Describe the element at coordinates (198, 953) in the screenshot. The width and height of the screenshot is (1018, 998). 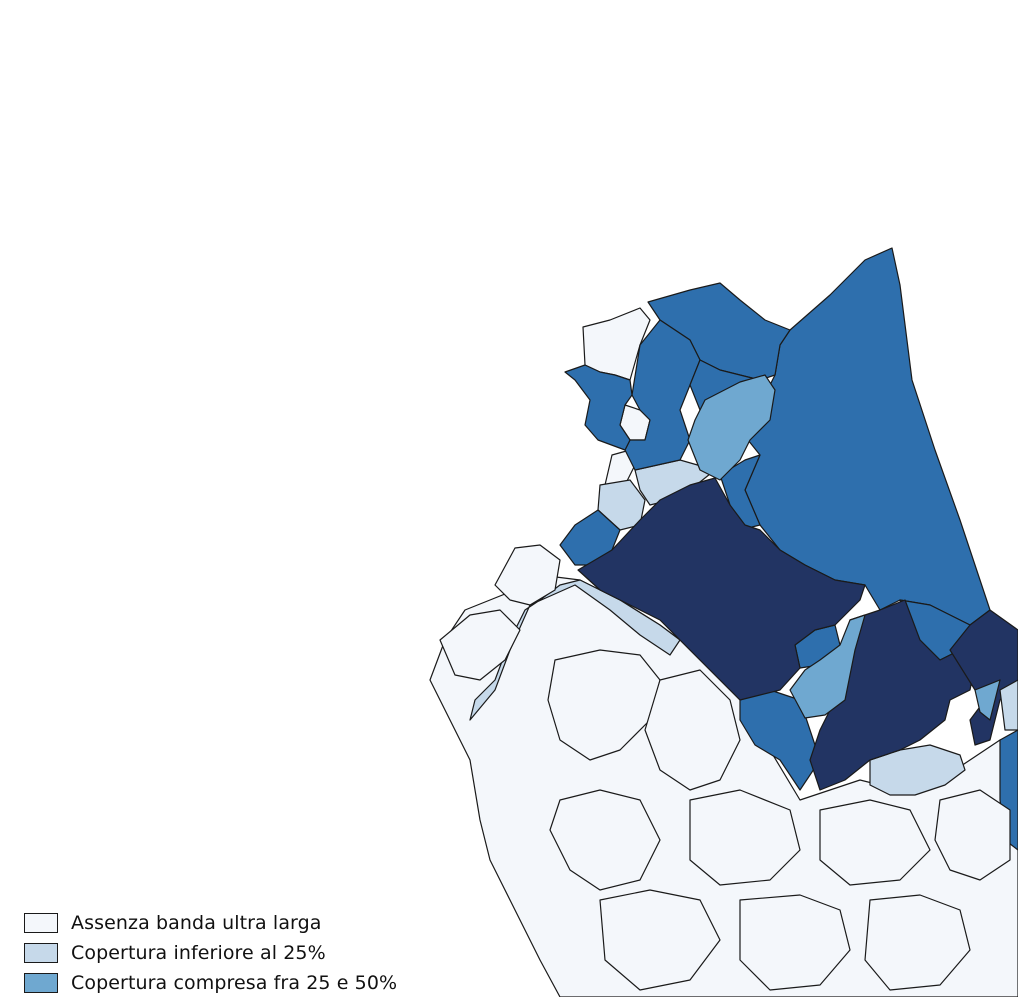
I see `legend-label-low: Copertura inferiore al 25%` at that location.